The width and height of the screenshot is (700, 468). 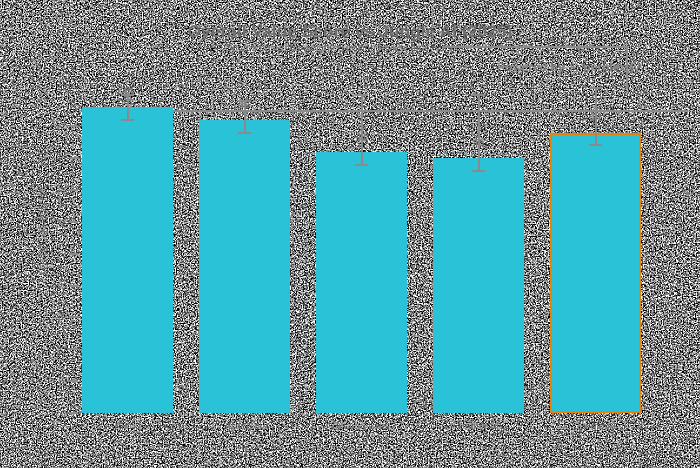 I want to click on x-tick-label: Quetzal, so click(x=244, y=426).